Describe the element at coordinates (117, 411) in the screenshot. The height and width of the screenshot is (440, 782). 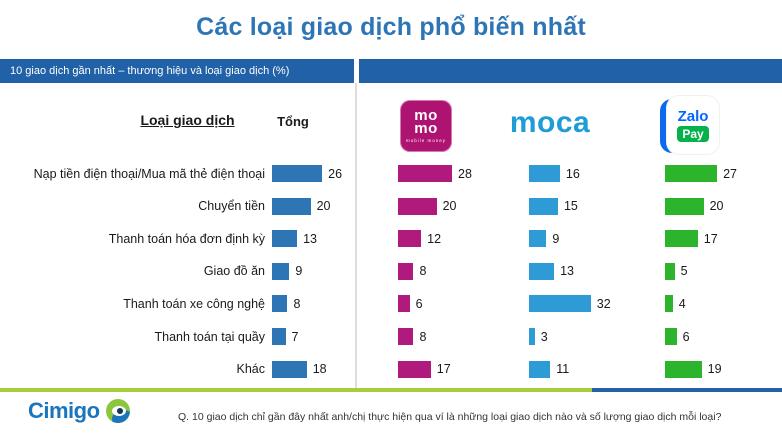
I see `cimigo-eye-icon` at that location.